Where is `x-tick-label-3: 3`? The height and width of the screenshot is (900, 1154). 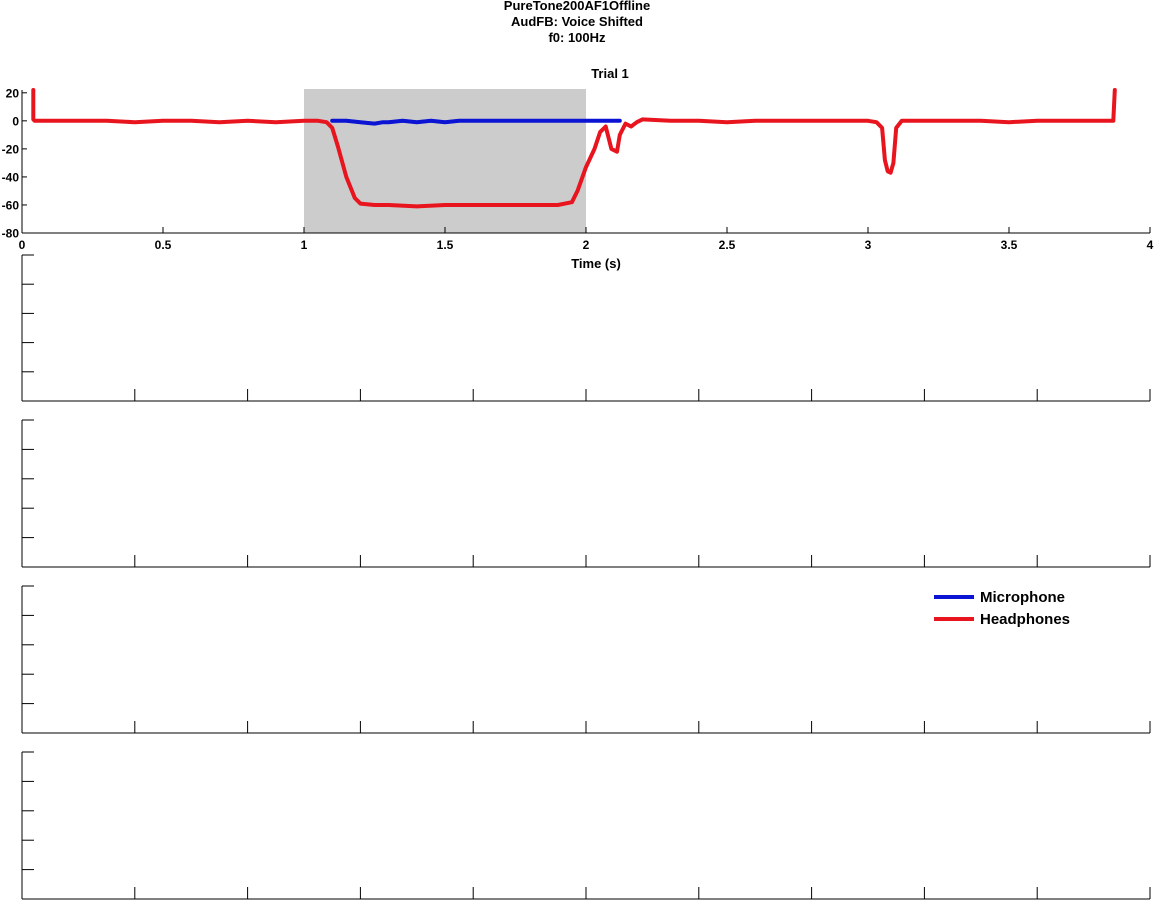
x-tick-label-3: 3 is located at coordinates (868, 245).